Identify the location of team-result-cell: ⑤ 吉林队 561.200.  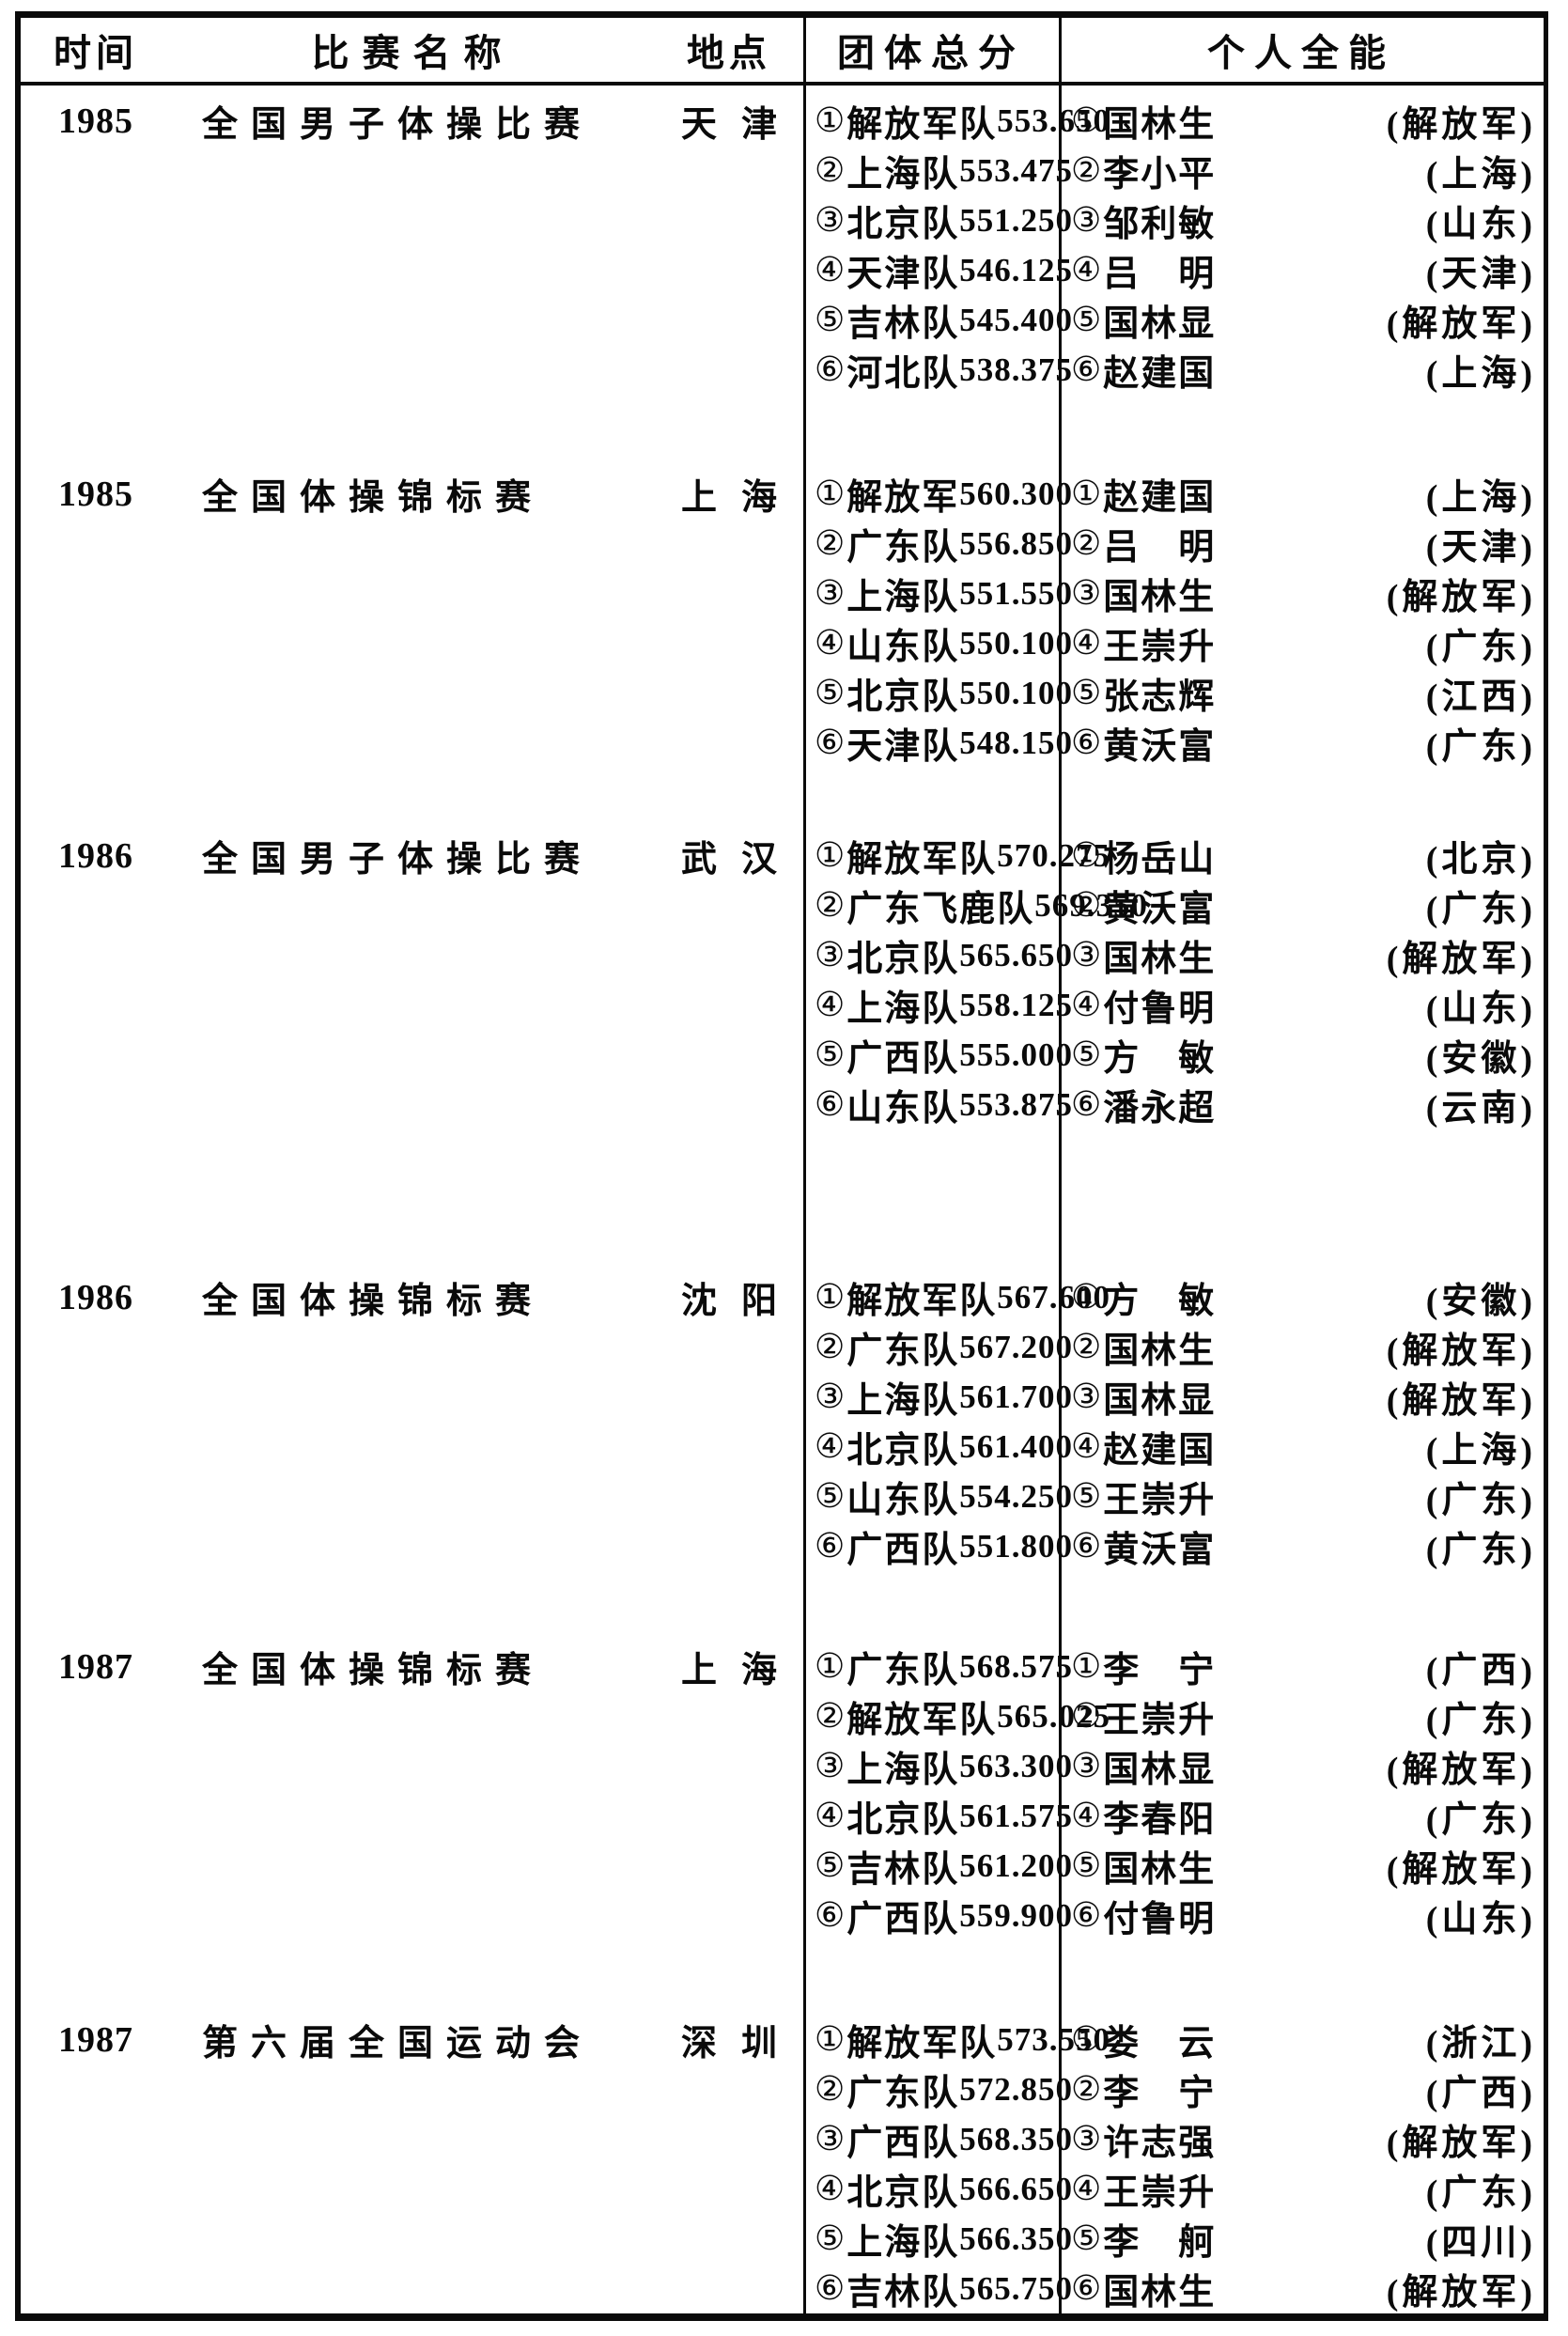
(937, 1866).